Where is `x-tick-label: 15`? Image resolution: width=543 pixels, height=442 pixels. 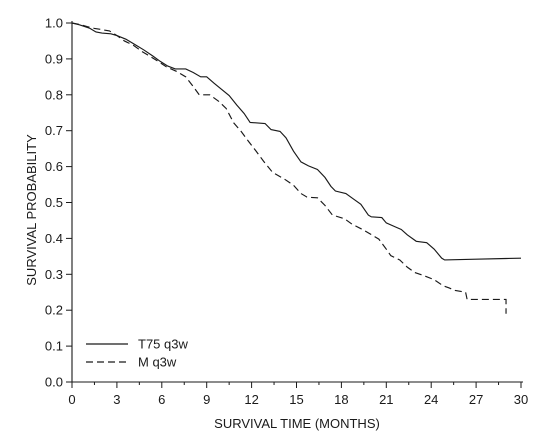
x-tick-label: 15 is located at coordinates (296, 399).